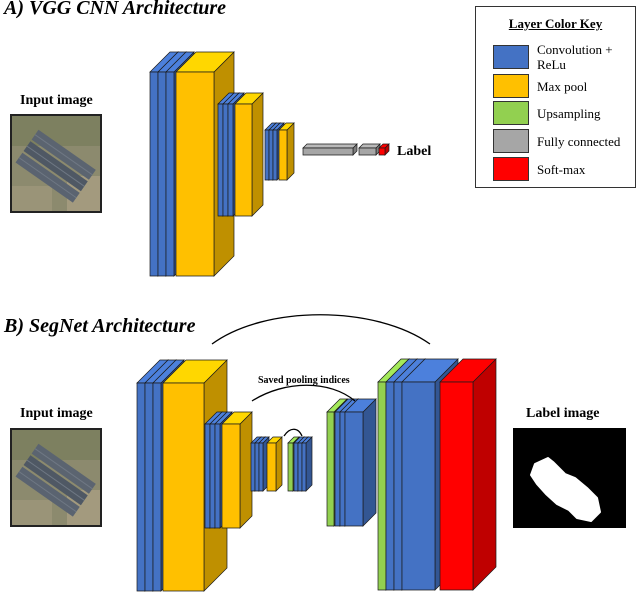 This screenshot has height=603, width=643. I want to click on legend-item-up: Upsampling, so click(562, 113).